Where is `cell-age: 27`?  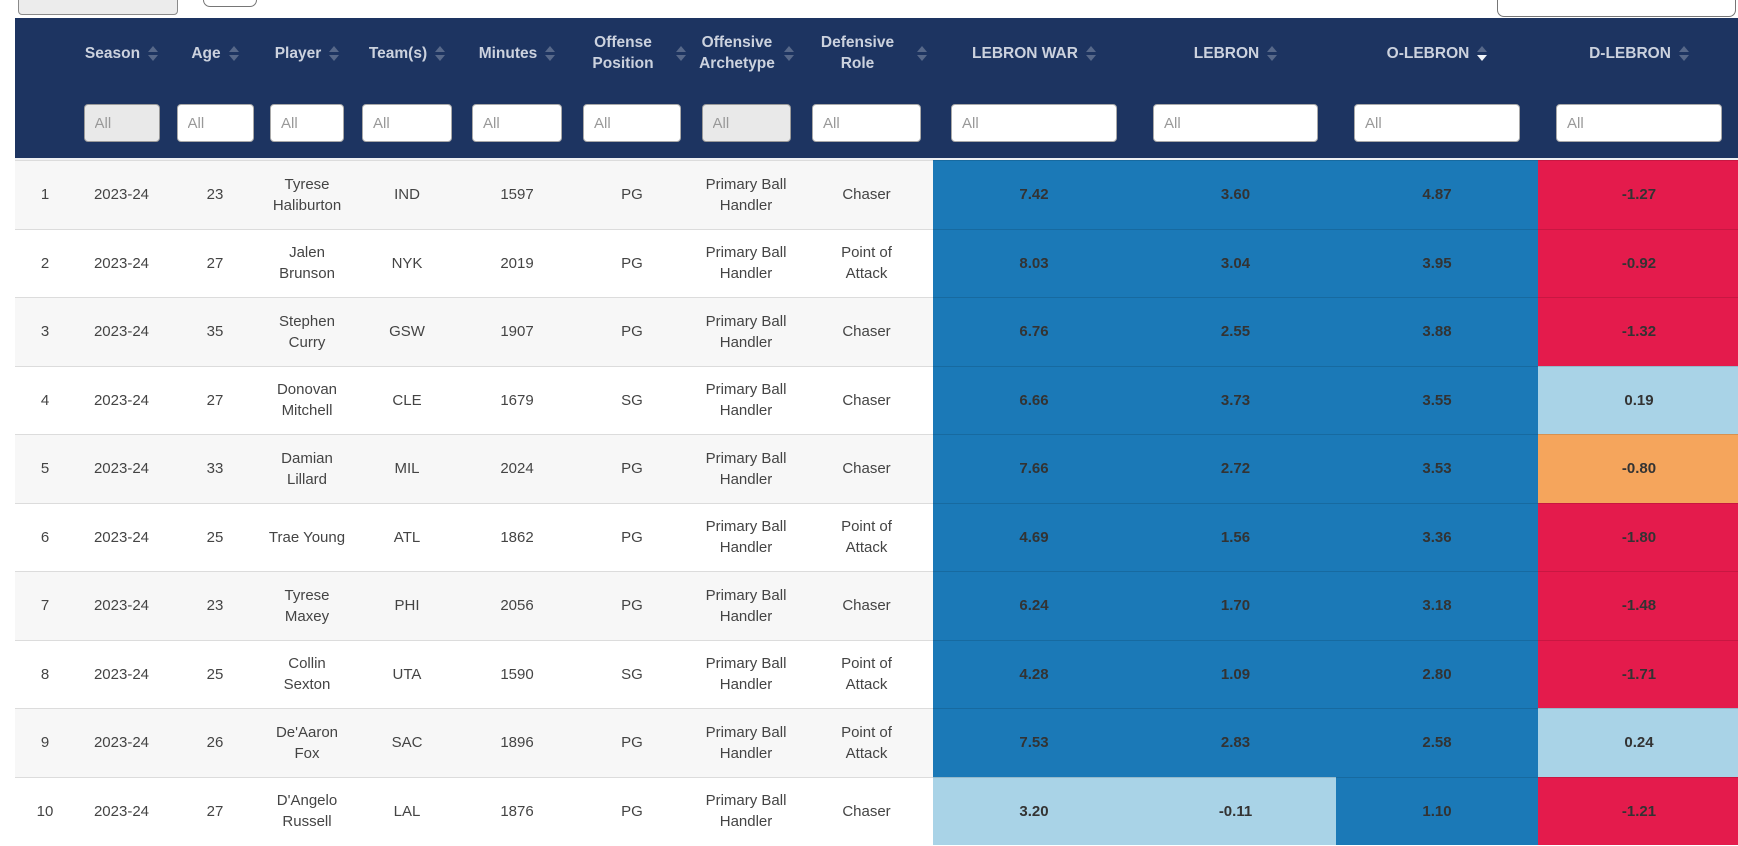
cell-age: 27 is located at coordinates (215, 262).